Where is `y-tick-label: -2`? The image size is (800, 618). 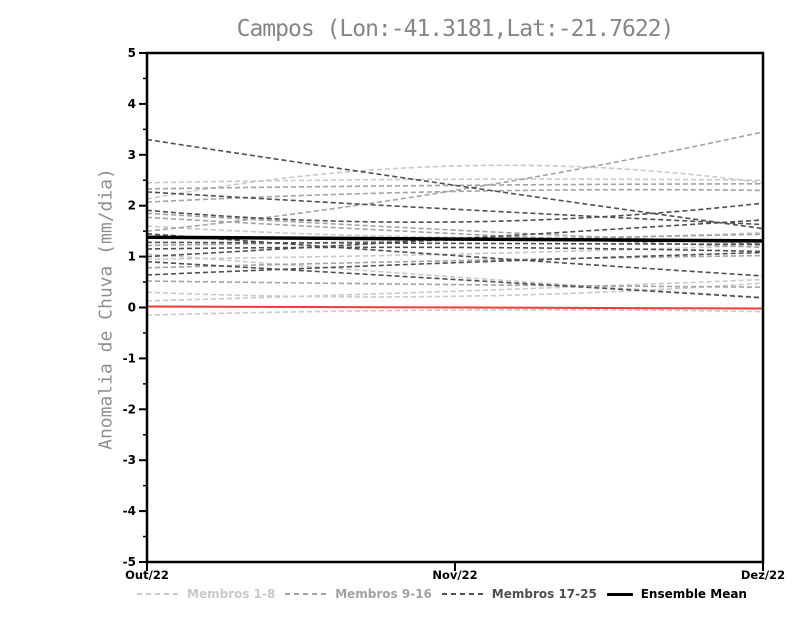 y-tick-label: -2 is located at coordinates (129, 409).